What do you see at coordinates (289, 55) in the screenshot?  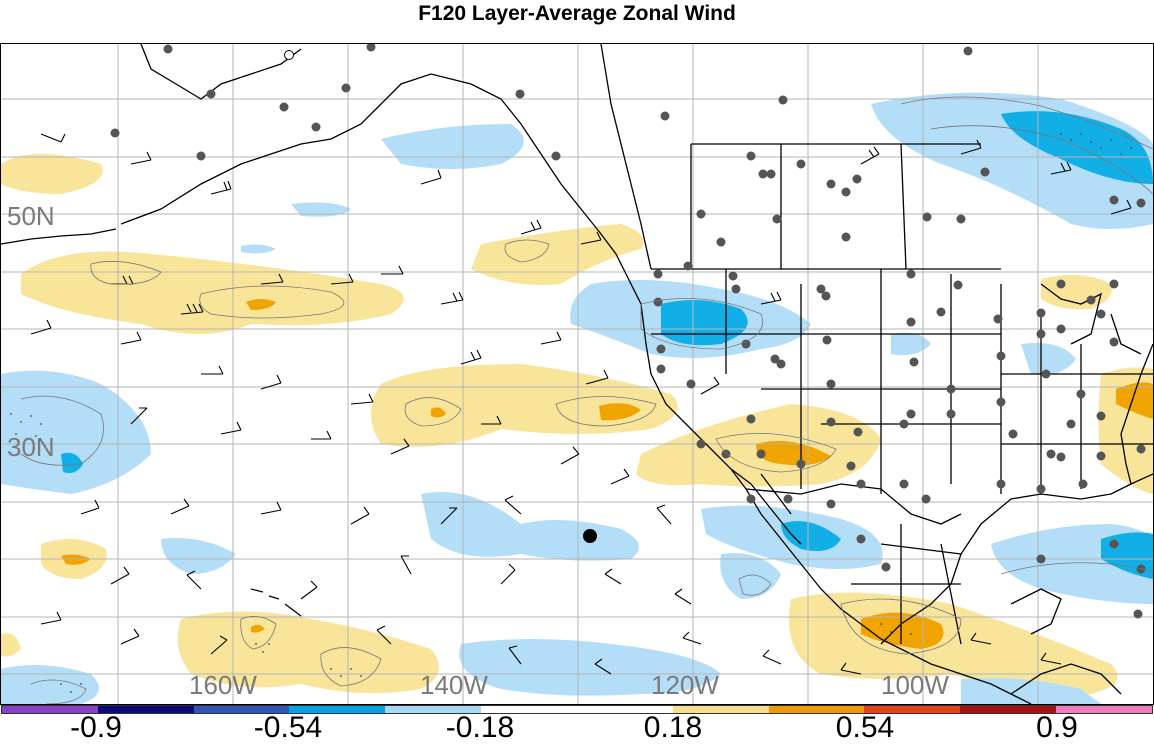 I see `open-circle-marker` at bounding box center [289, 55].